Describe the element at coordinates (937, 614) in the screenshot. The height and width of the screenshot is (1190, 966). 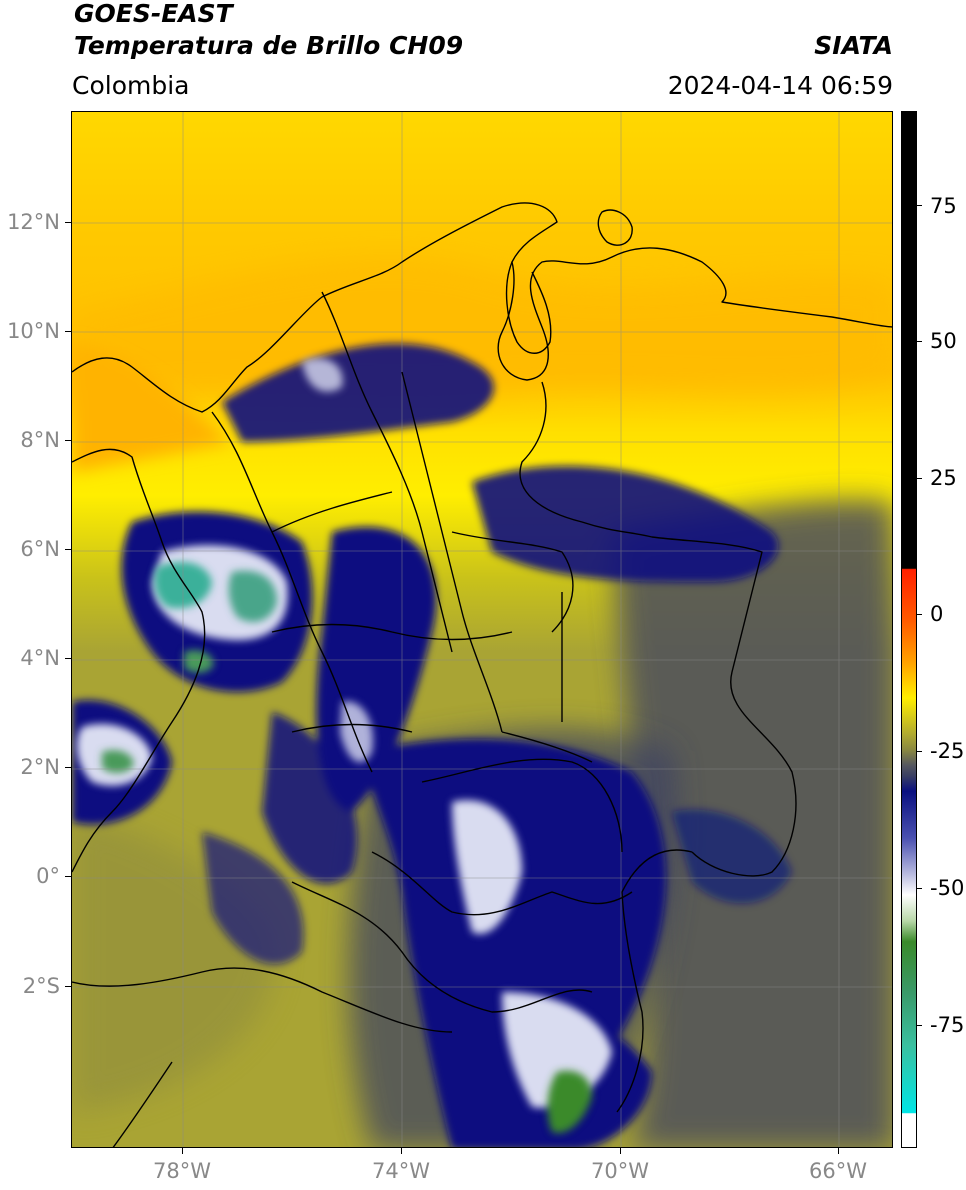
I see `colorbar-tick-label: 0` at that location.